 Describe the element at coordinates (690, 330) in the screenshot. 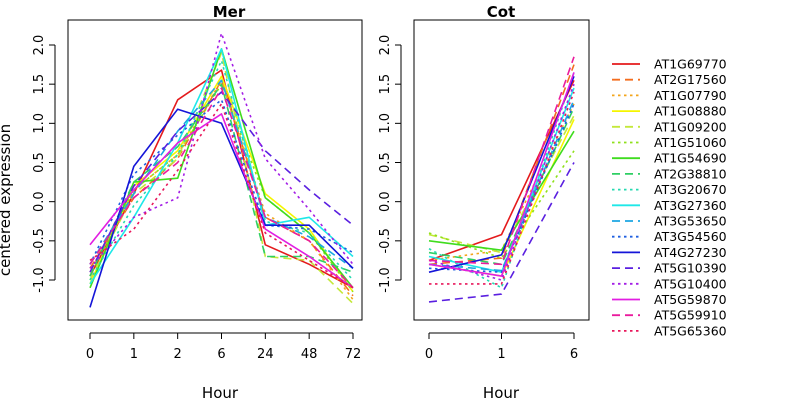

I see `legend-label: AT5G65360` at that location.